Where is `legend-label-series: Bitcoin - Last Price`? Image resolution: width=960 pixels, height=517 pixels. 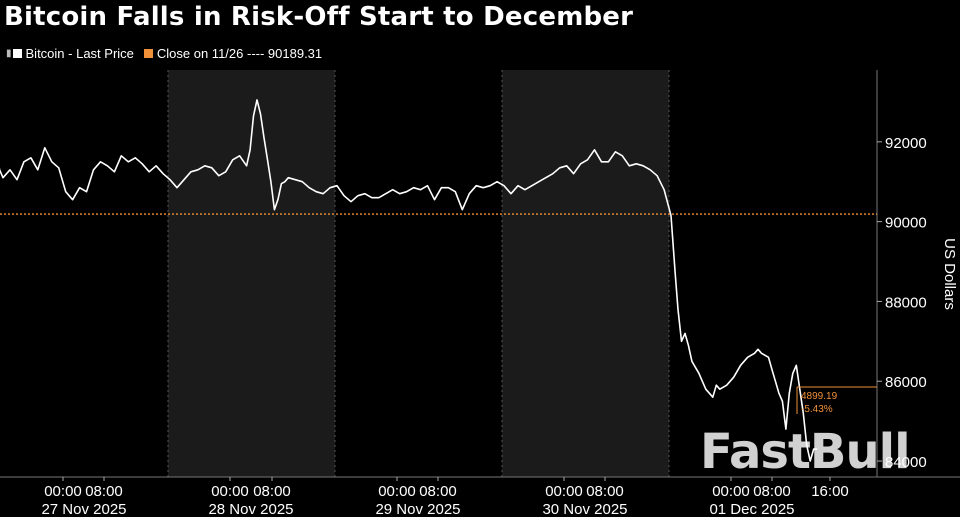 legend-label-series: Bitcoin - Last Price is located at coordinates (79, 53).